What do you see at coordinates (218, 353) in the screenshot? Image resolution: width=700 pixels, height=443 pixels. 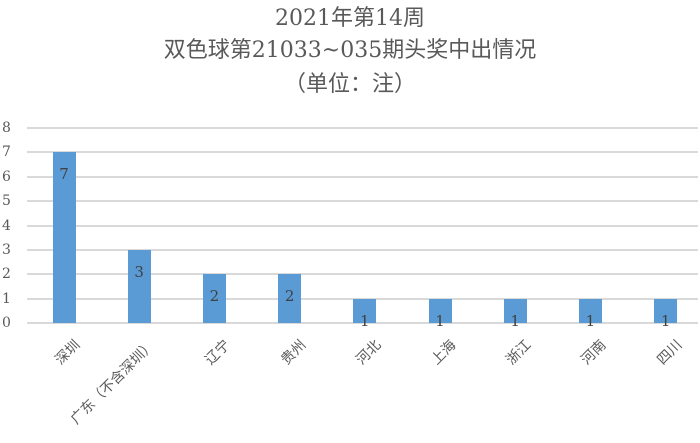 I see `x-tick-label: 辽宁` at bounding box center [218, 353].